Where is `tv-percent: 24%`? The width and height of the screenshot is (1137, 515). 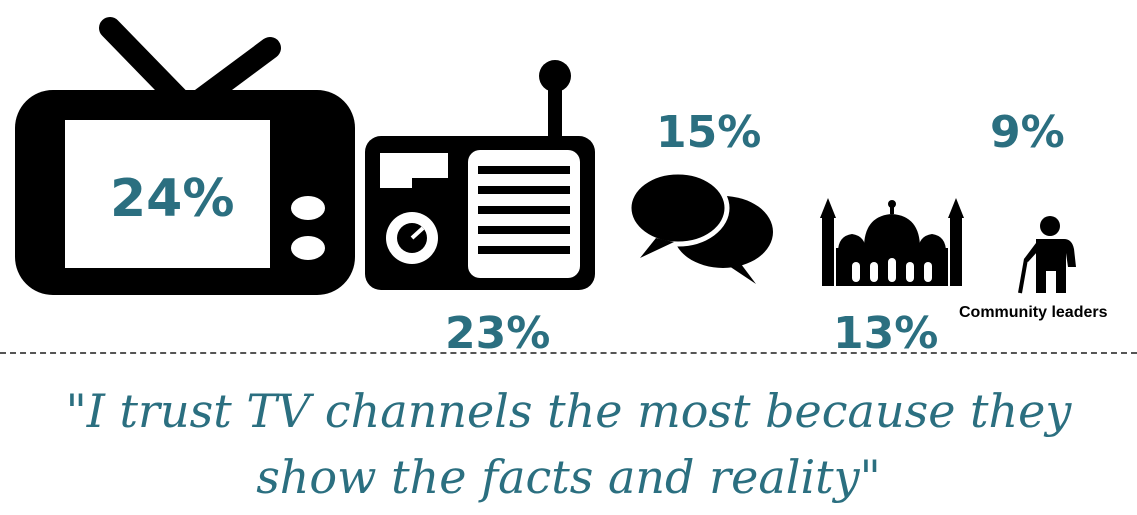
tv-percent: 24% is located at coordinates (172, 199).